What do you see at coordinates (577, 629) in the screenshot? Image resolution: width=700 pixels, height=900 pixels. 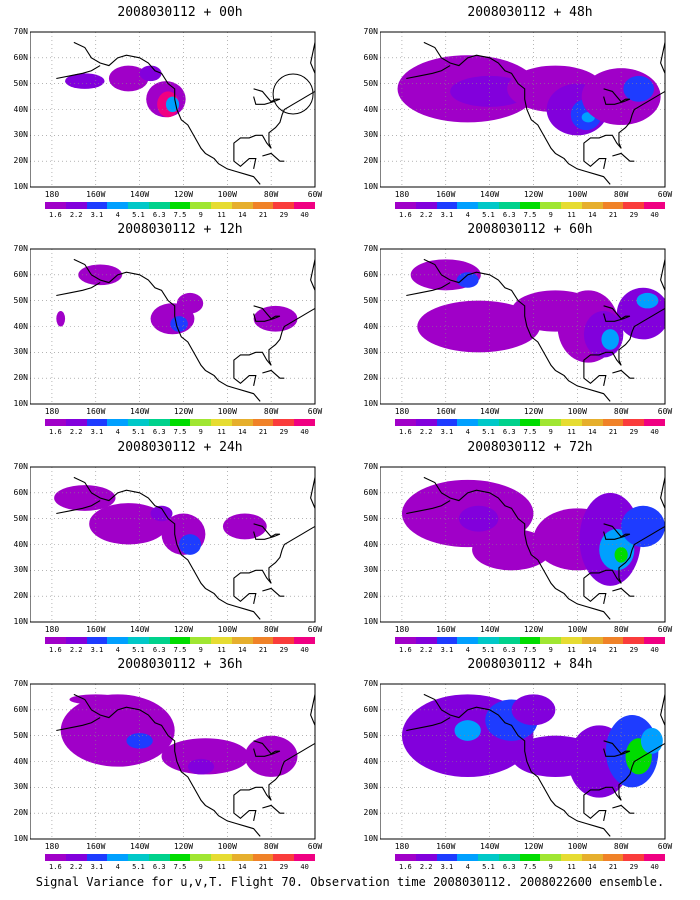 I see `lon-tick-label: 100W` at bounding box center [577, 629].